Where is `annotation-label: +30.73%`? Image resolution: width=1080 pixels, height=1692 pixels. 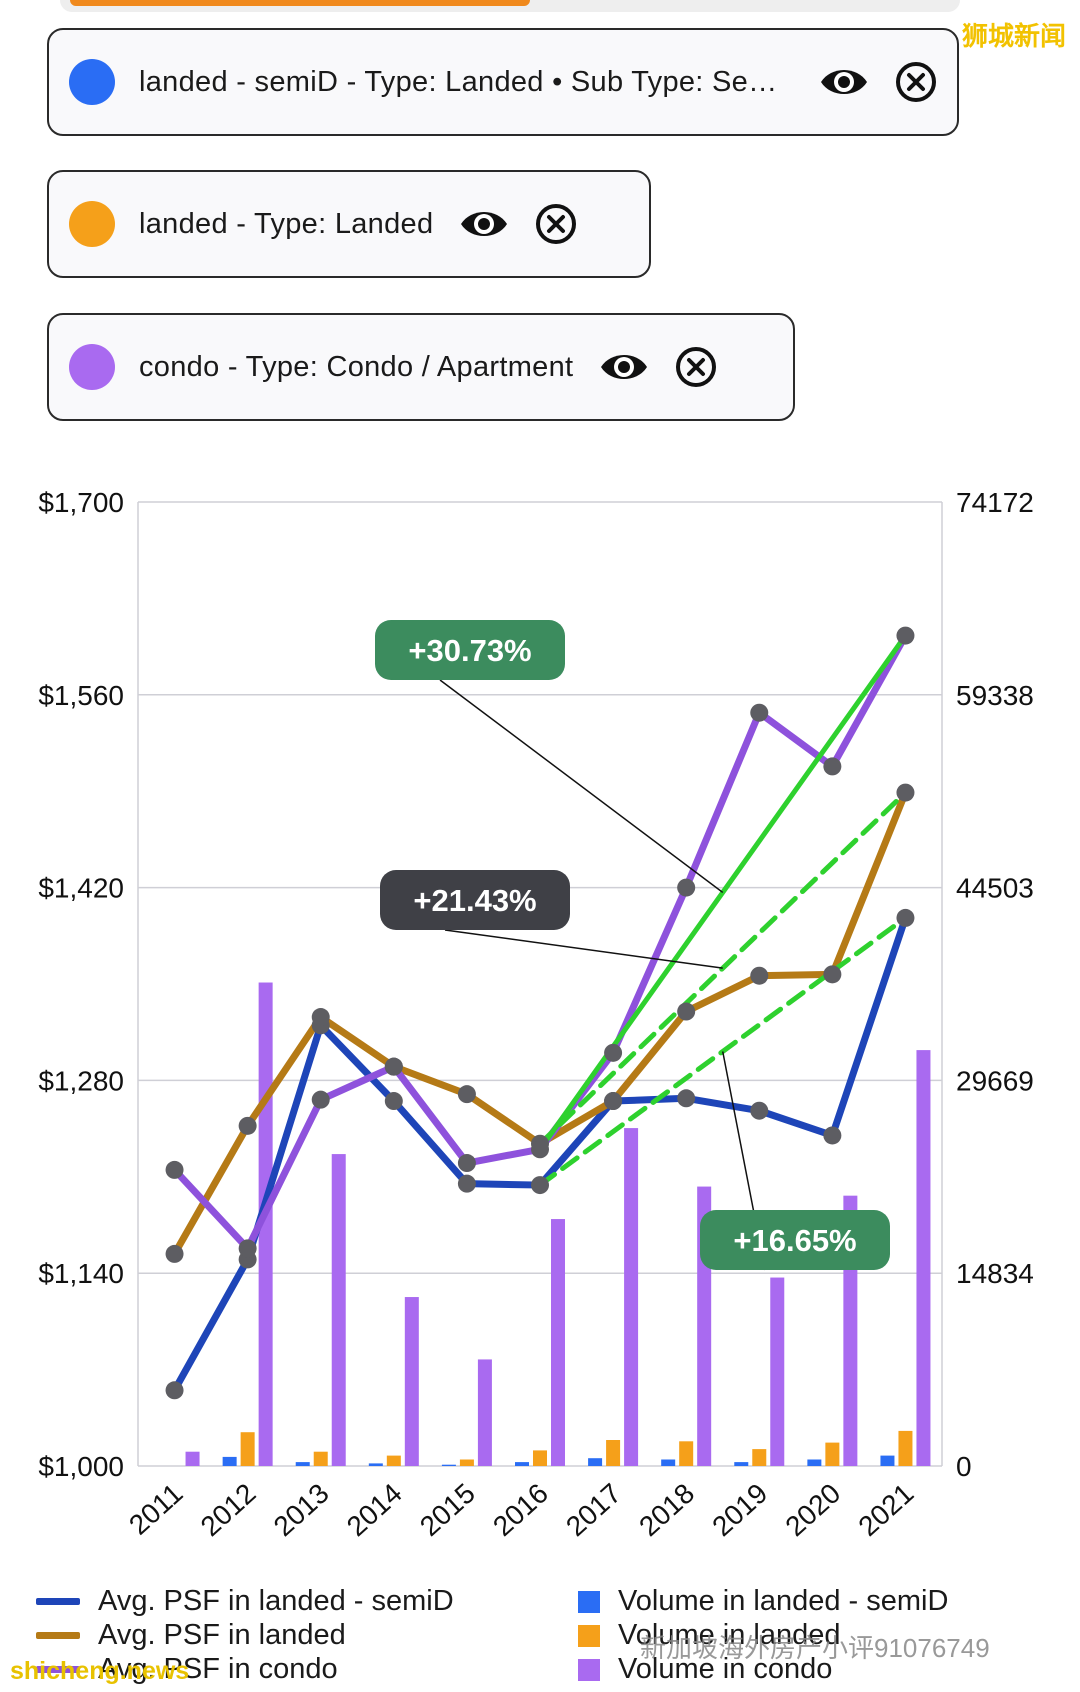 annotation-label: +30.73% is located at coordinates (469, 650).